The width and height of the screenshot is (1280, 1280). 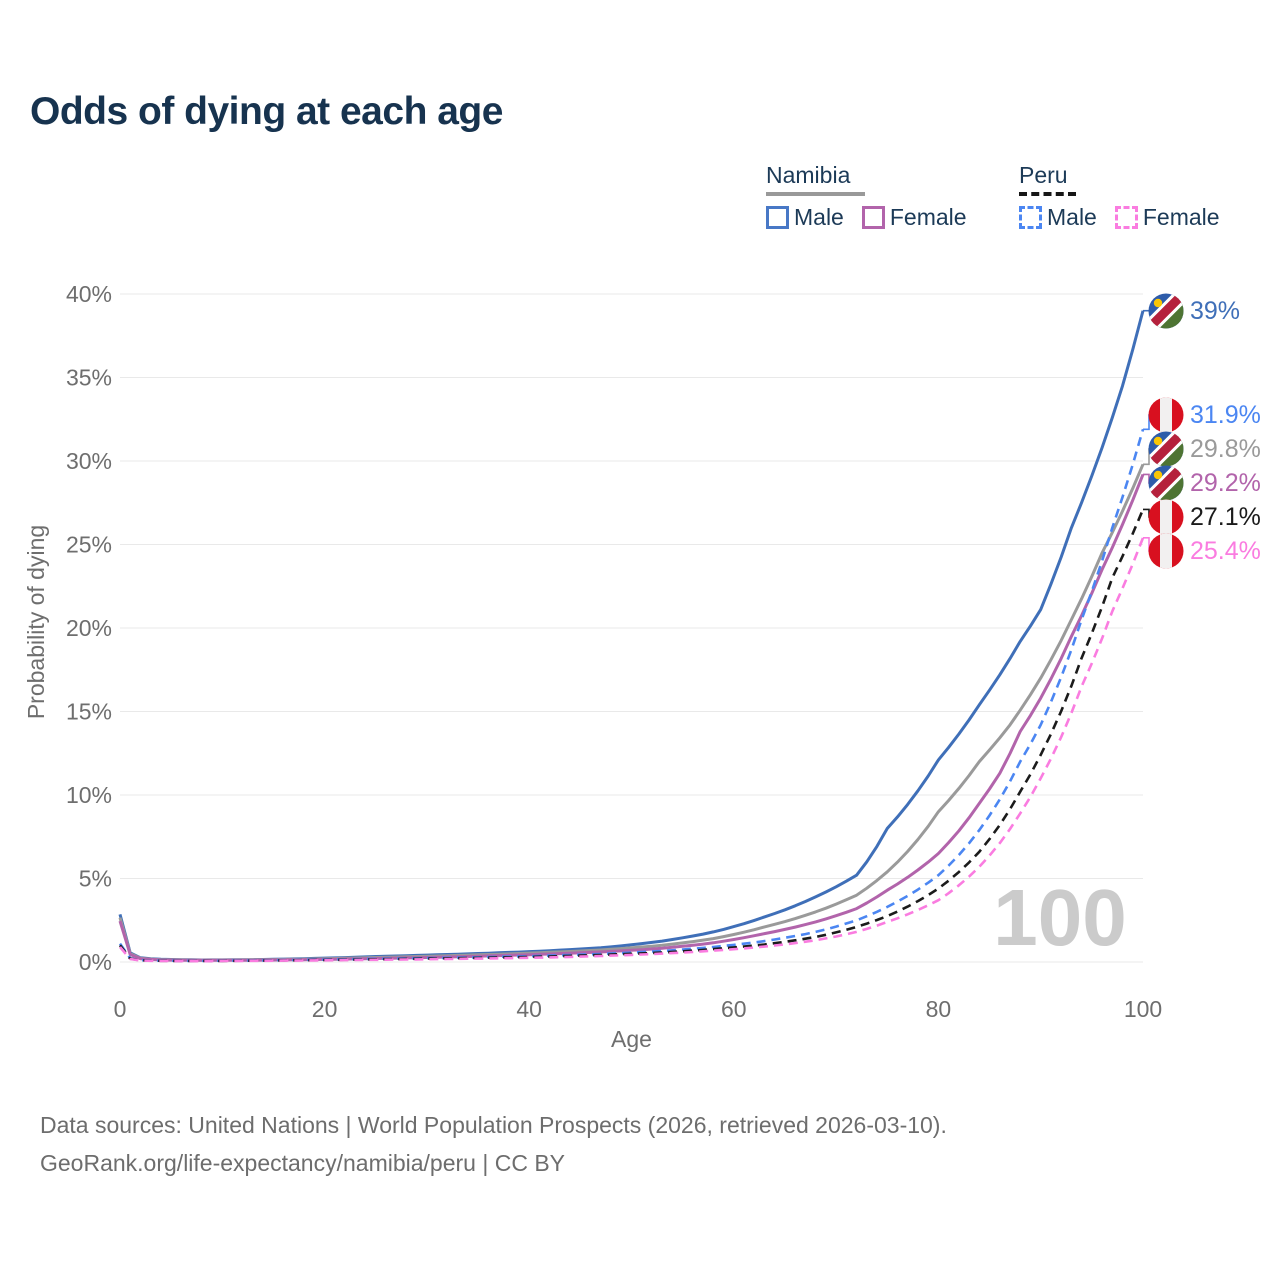 What do you see at coordinates (1225, 482) in the screenshot?
I see `end-label-value: 29.2%` at bounding box center [1225, 482].